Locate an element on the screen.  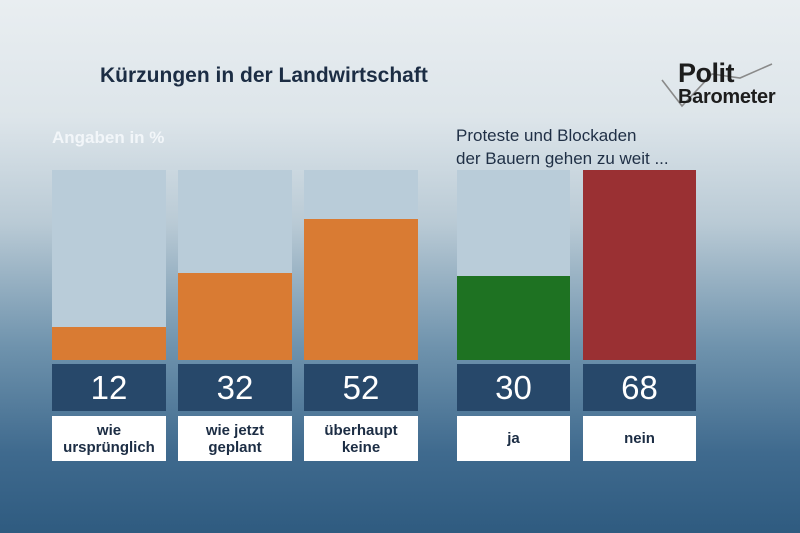
logo-barometer: Barometer is located at coordinates (727, 97).